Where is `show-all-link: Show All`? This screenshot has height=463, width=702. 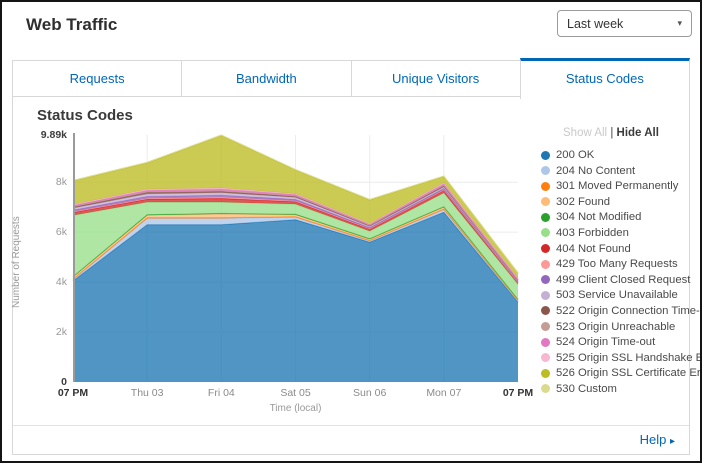 show-all-link: Show All is located at coordinates (585, 133).